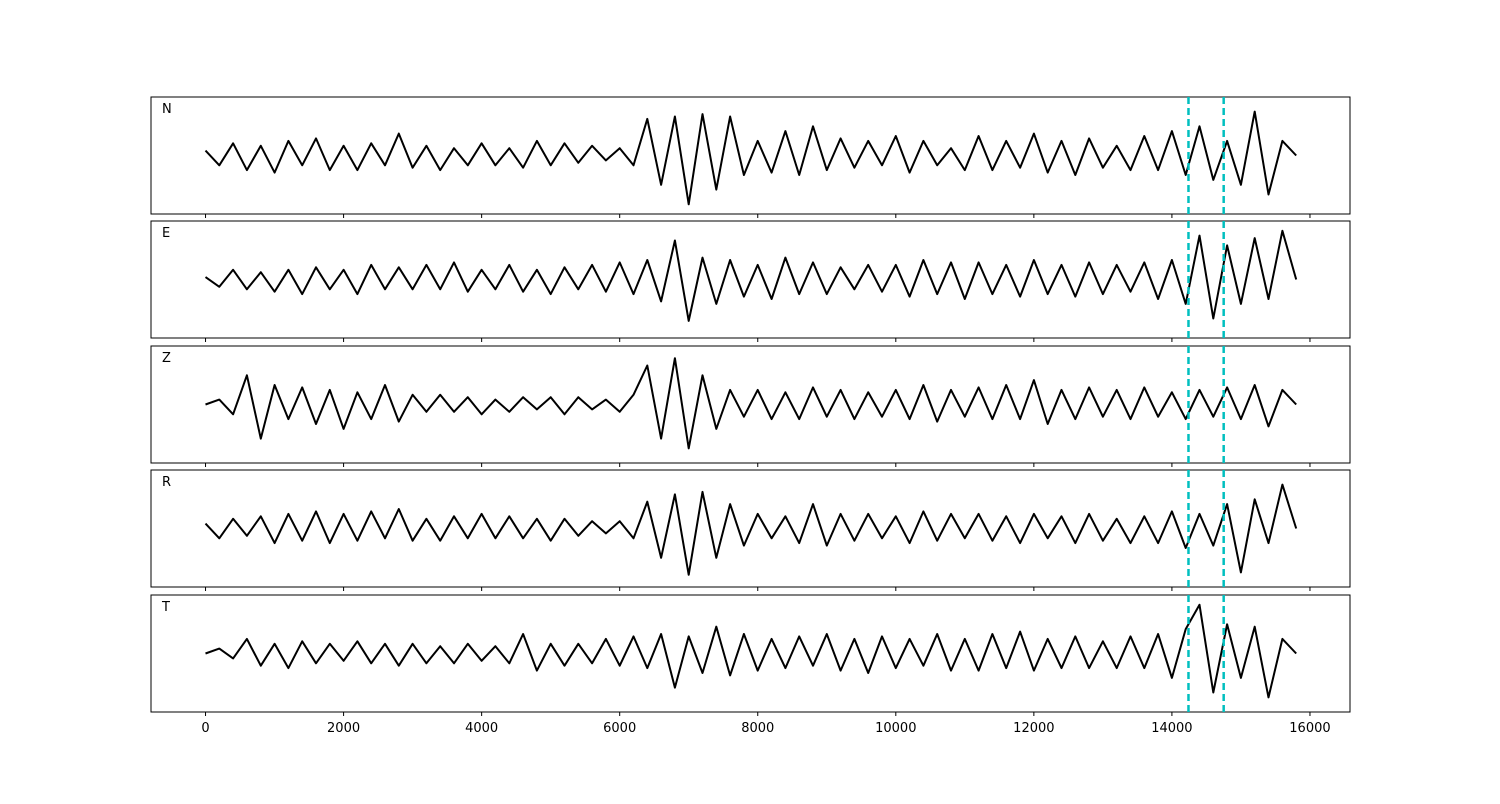 Image resolution: width=1500 pixels, height=804 pixels. What do you see at coordinates (481, 728) in the screenshot?
I see `x-tick-label: 4000` at bounding box center [481, 728].